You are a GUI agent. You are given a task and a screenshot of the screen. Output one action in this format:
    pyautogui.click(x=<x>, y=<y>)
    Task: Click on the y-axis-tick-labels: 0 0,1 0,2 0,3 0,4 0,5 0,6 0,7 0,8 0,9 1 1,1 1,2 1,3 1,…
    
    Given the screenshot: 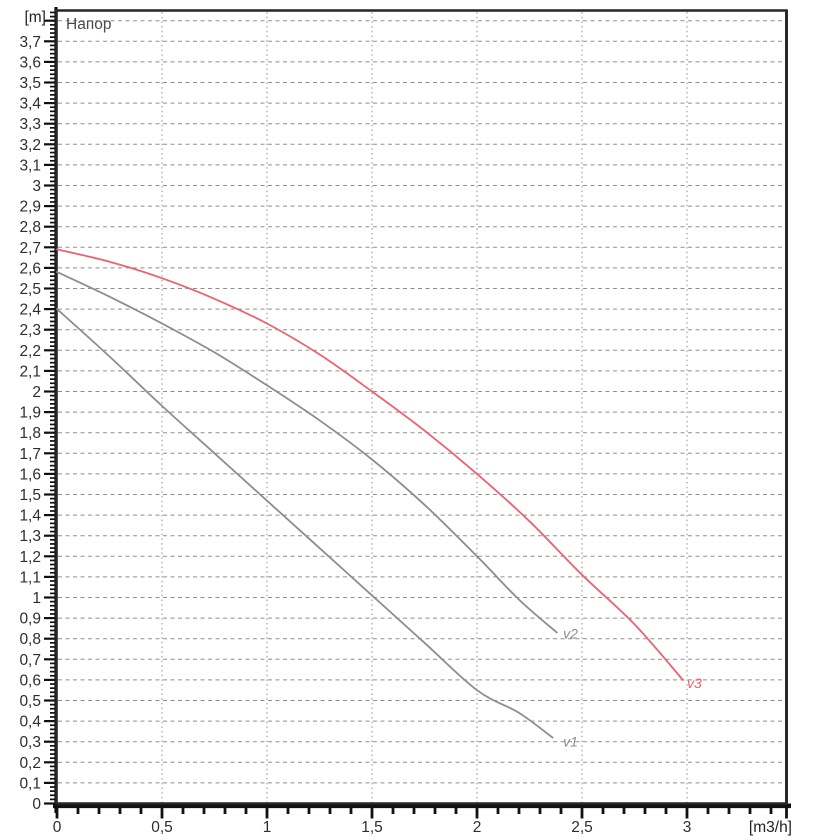 What is the action you would take?
    pyautogui.click(x=30, y=423)
    